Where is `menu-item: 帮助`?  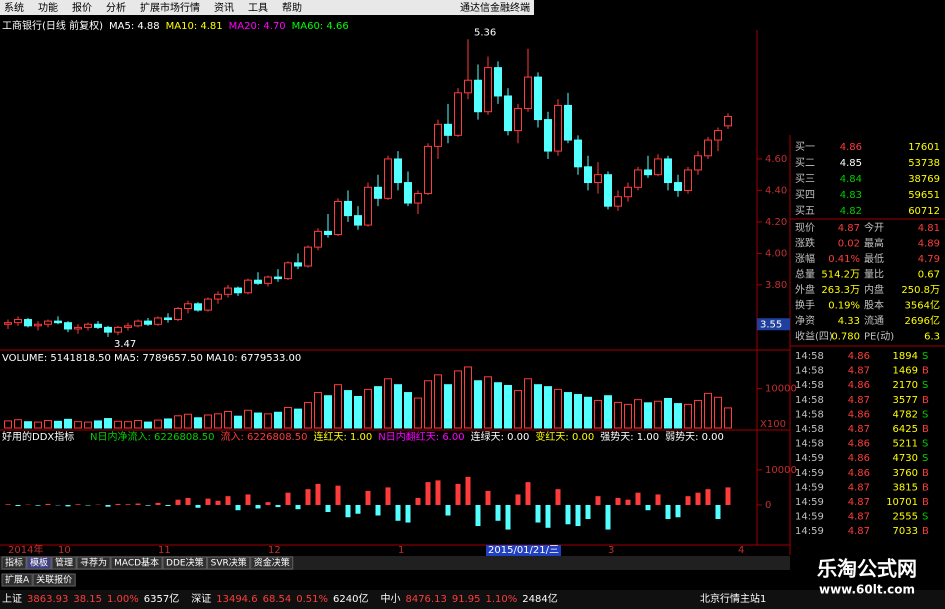
menu-item: 帮助 is located at coordinates (292, 7).